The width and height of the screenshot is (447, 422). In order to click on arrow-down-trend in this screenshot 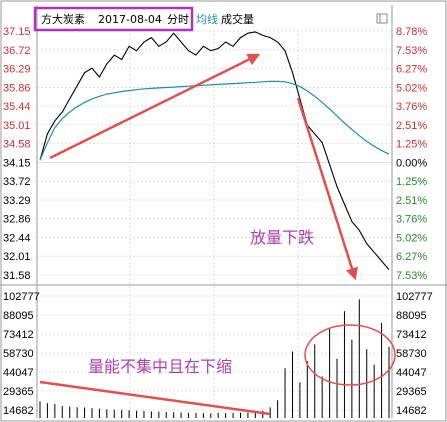, I will do `click(327, 189)`.